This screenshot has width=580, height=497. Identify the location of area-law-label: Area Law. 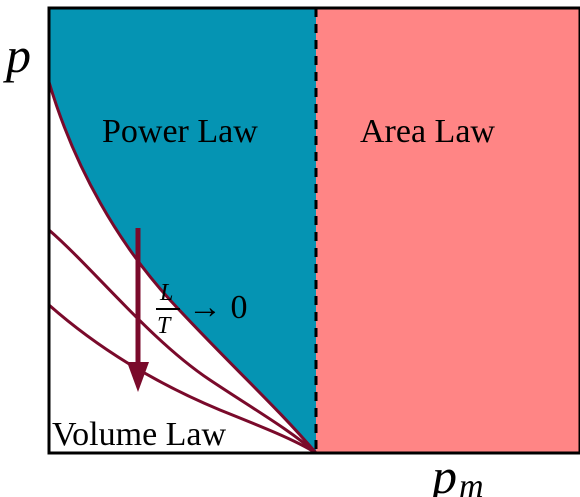
(427, 131).